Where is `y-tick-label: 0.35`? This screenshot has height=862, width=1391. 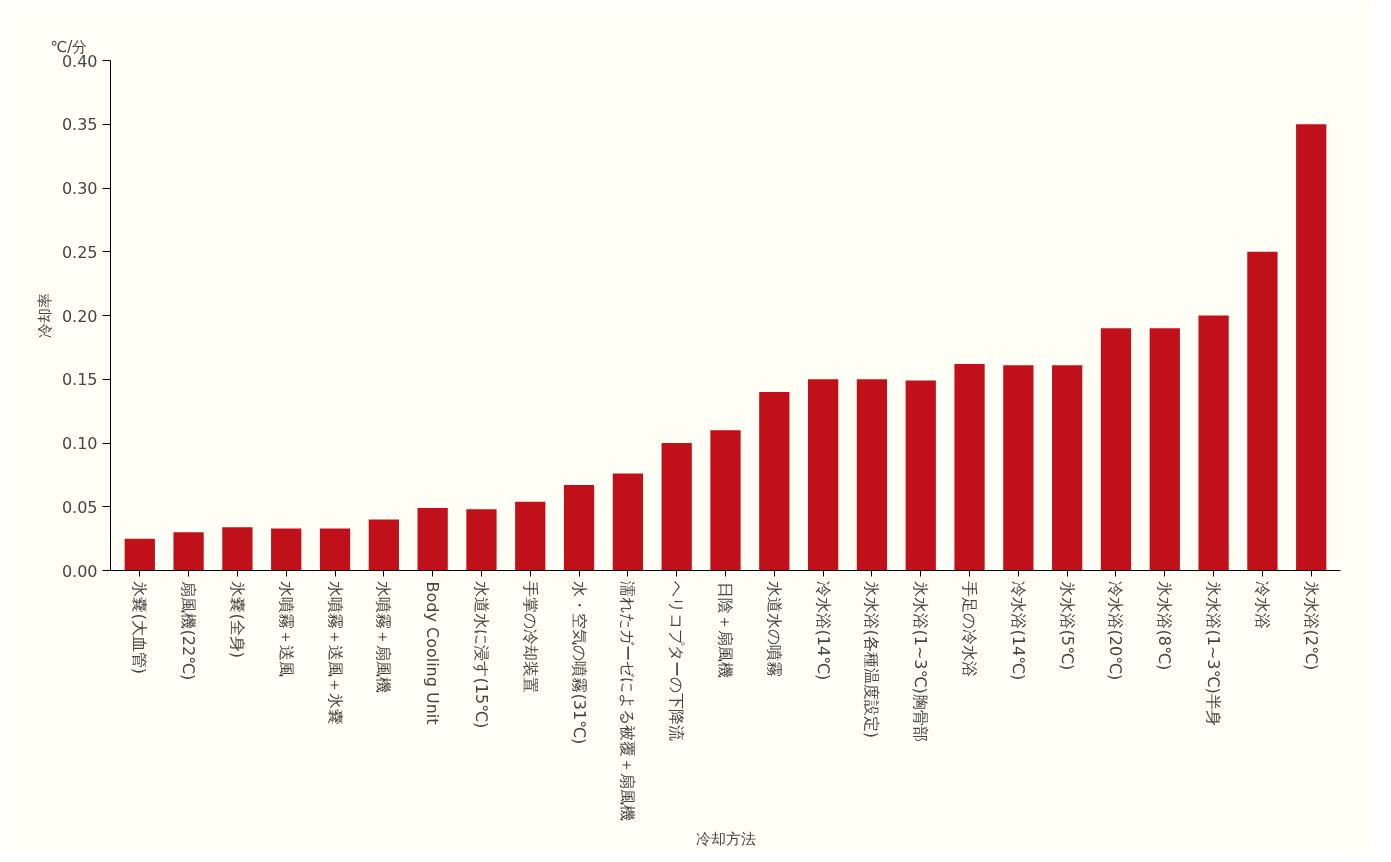 y-tick-label: 0.35 is located at coordinates (79, 125).